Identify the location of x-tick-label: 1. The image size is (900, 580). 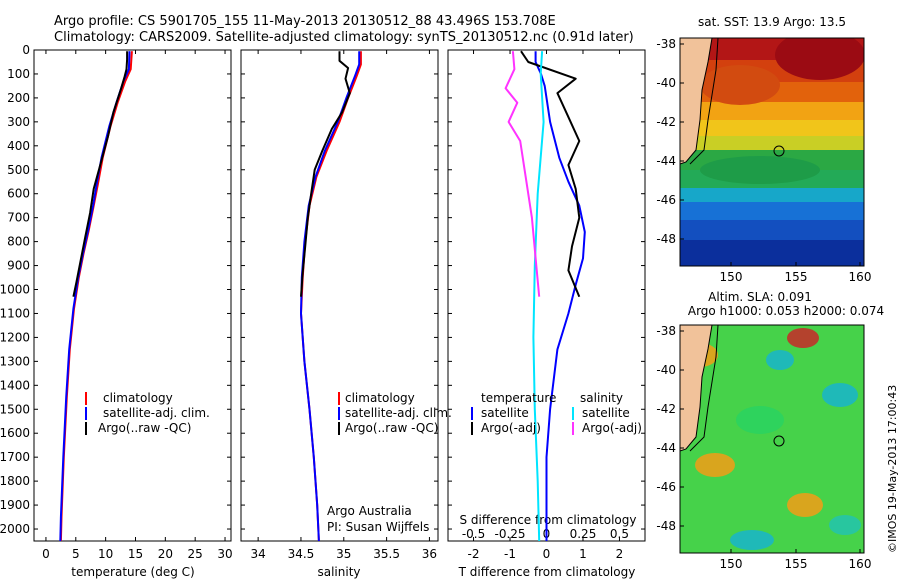
(583, 554).